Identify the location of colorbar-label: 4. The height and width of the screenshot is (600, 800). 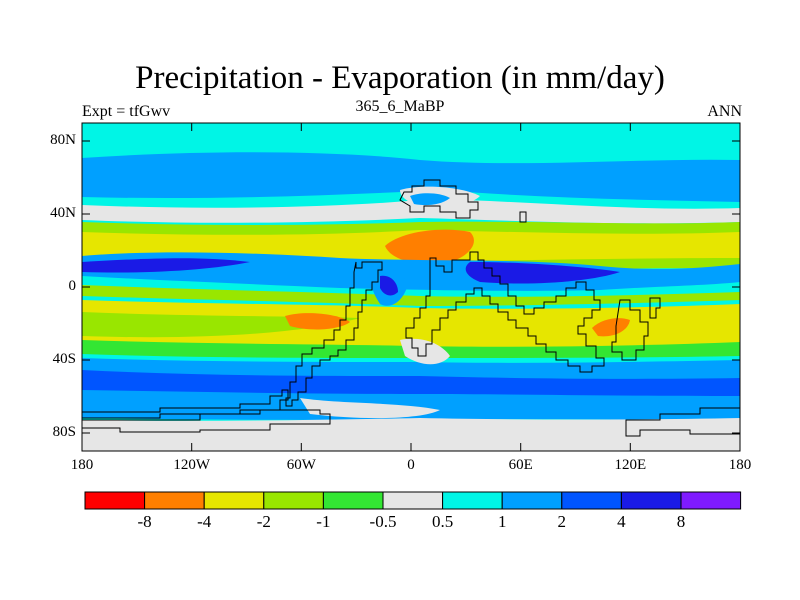
(621, 521).